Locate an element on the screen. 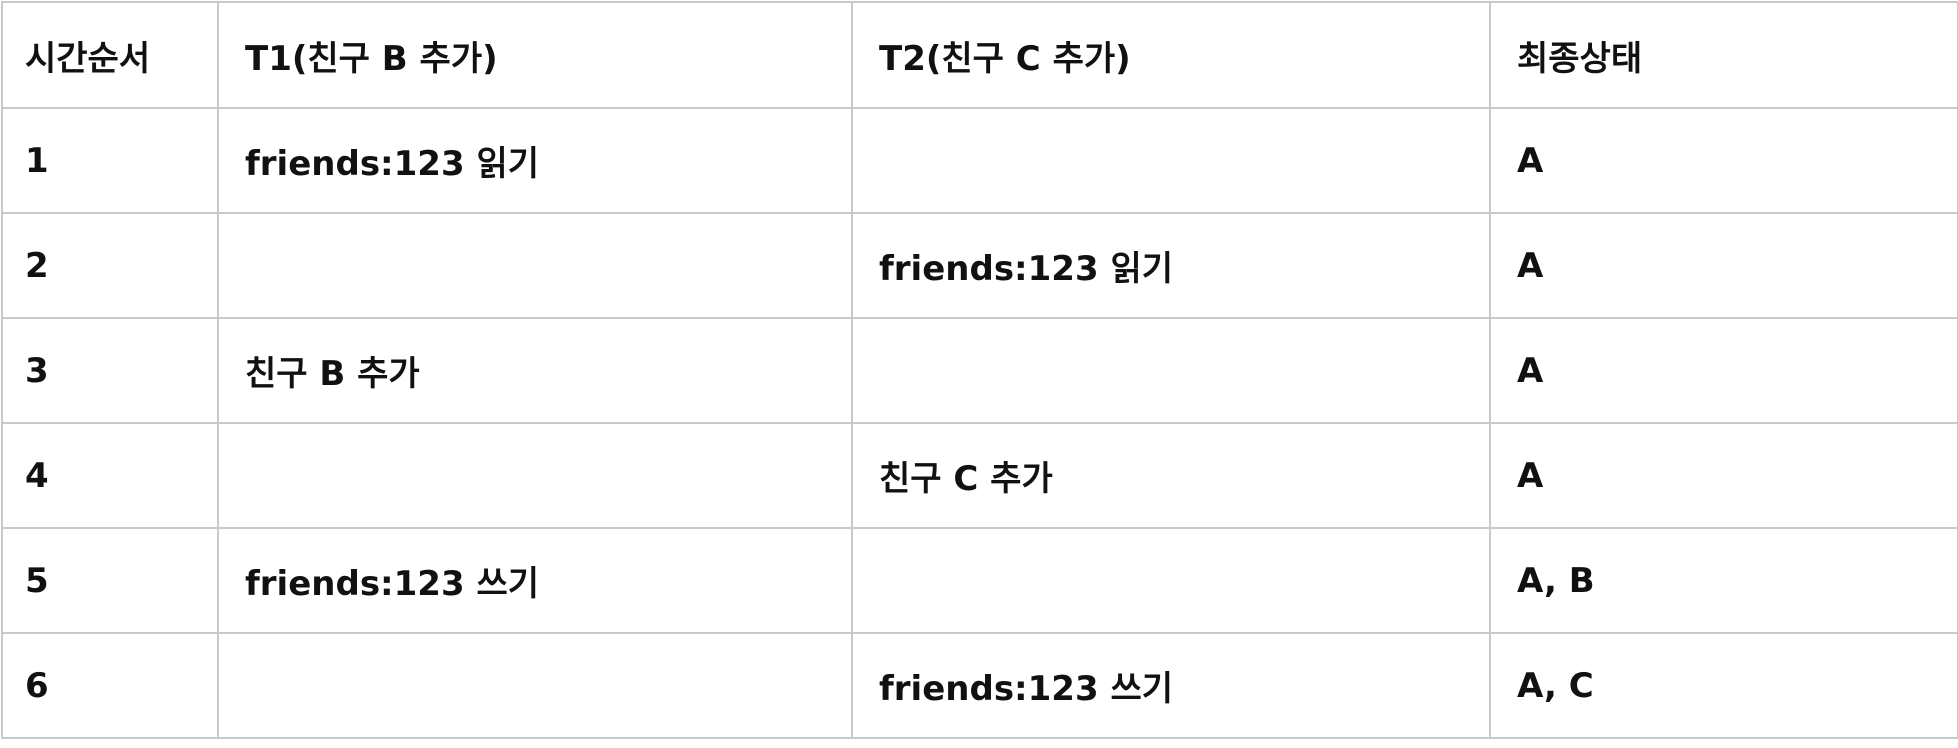  table-row: 6 friends:123 쓰기 A, C is located at coordinates (979, 685).